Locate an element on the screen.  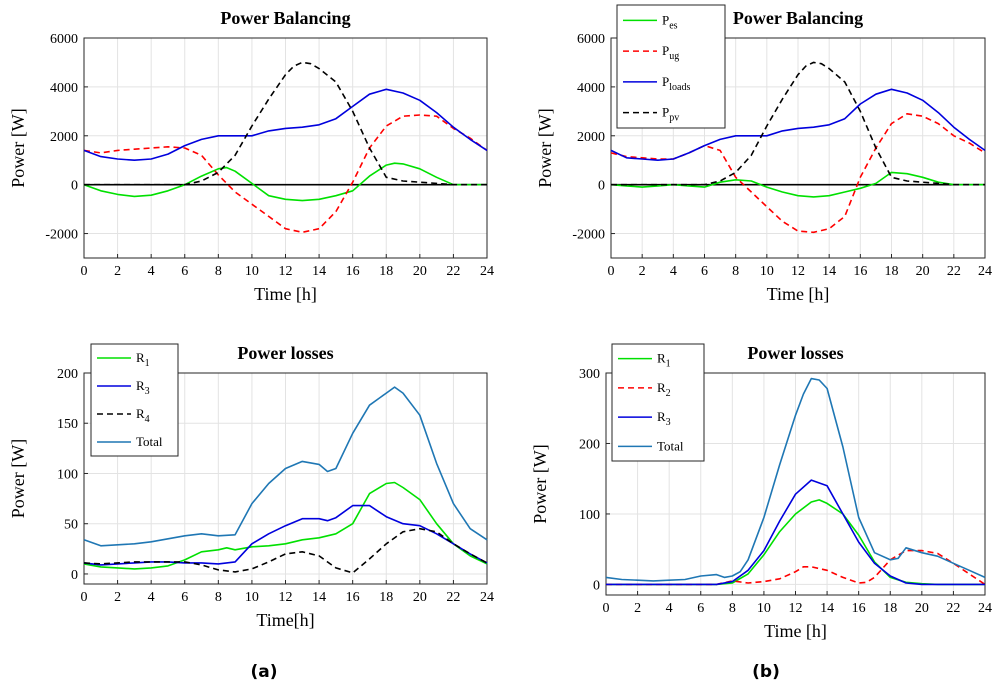
x-axis-label: Time[h] is located at coordinates (285, 620).